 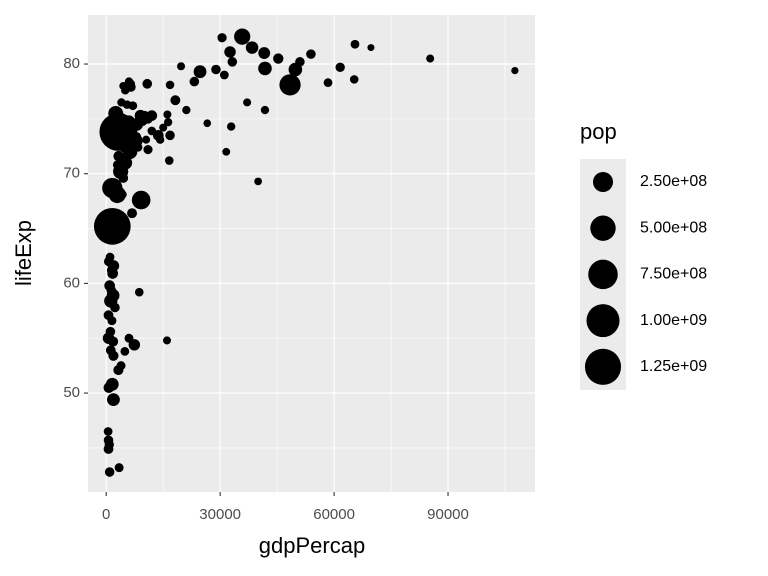 I want to click on legend-label: 5.00e+08, so click(x=673, y=227).